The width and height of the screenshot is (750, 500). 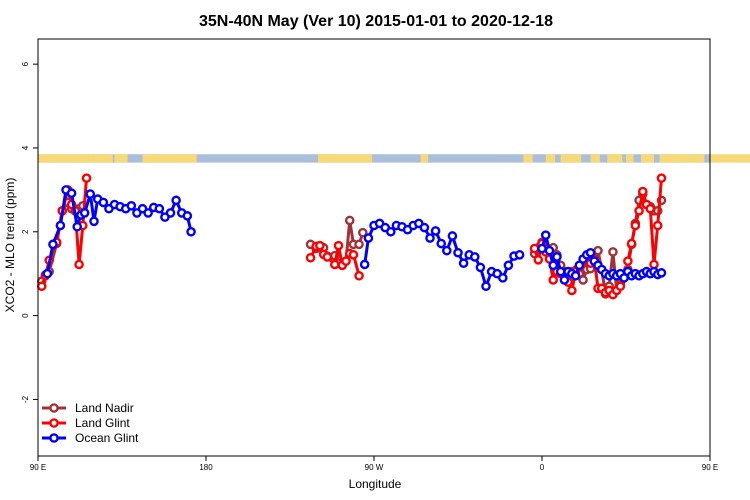 I want to click on legend-label: Land Glint, so click(x=102, y=423).